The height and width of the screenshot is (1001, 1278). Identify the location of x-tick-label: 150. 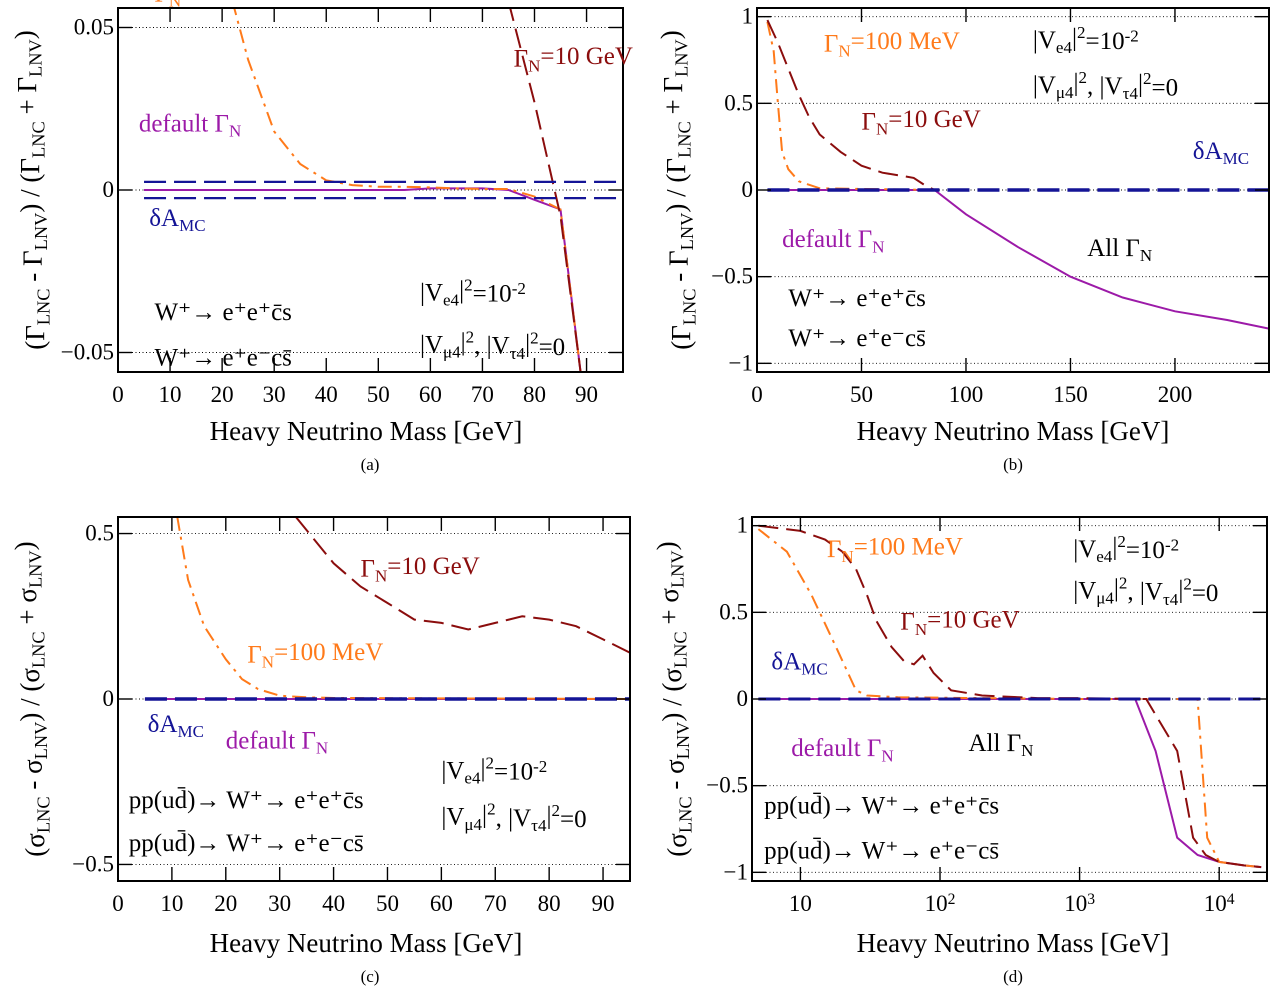
(1070, 394).